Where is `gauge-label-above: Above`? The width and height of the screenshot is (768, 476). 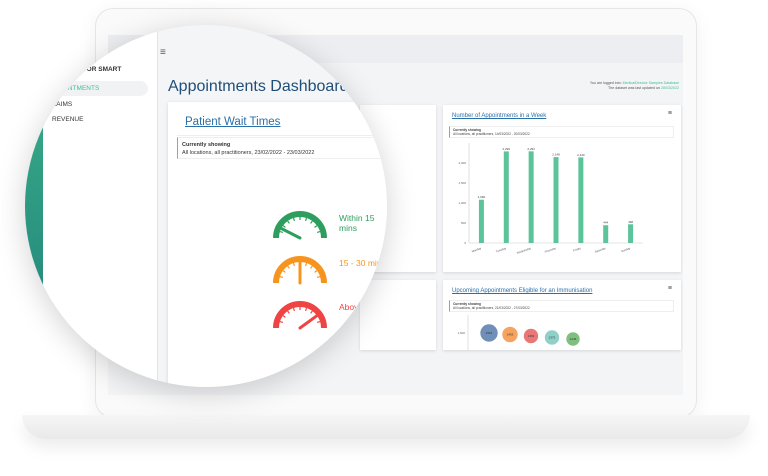 gauge-label-above: Above is located at coordinates (351, 307).